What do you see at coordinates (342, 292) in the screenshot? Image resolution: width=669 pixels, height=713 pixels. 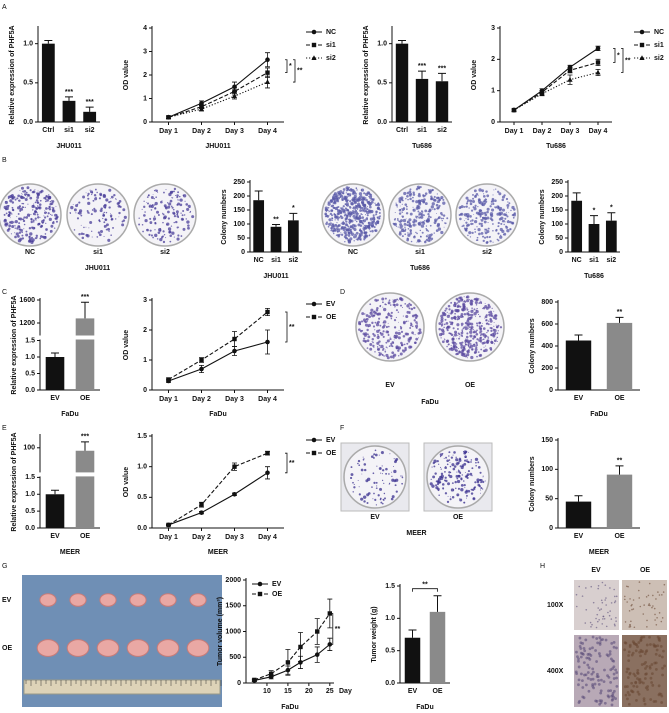 I see `panel-letter: D` at bounding box center [342, 292].